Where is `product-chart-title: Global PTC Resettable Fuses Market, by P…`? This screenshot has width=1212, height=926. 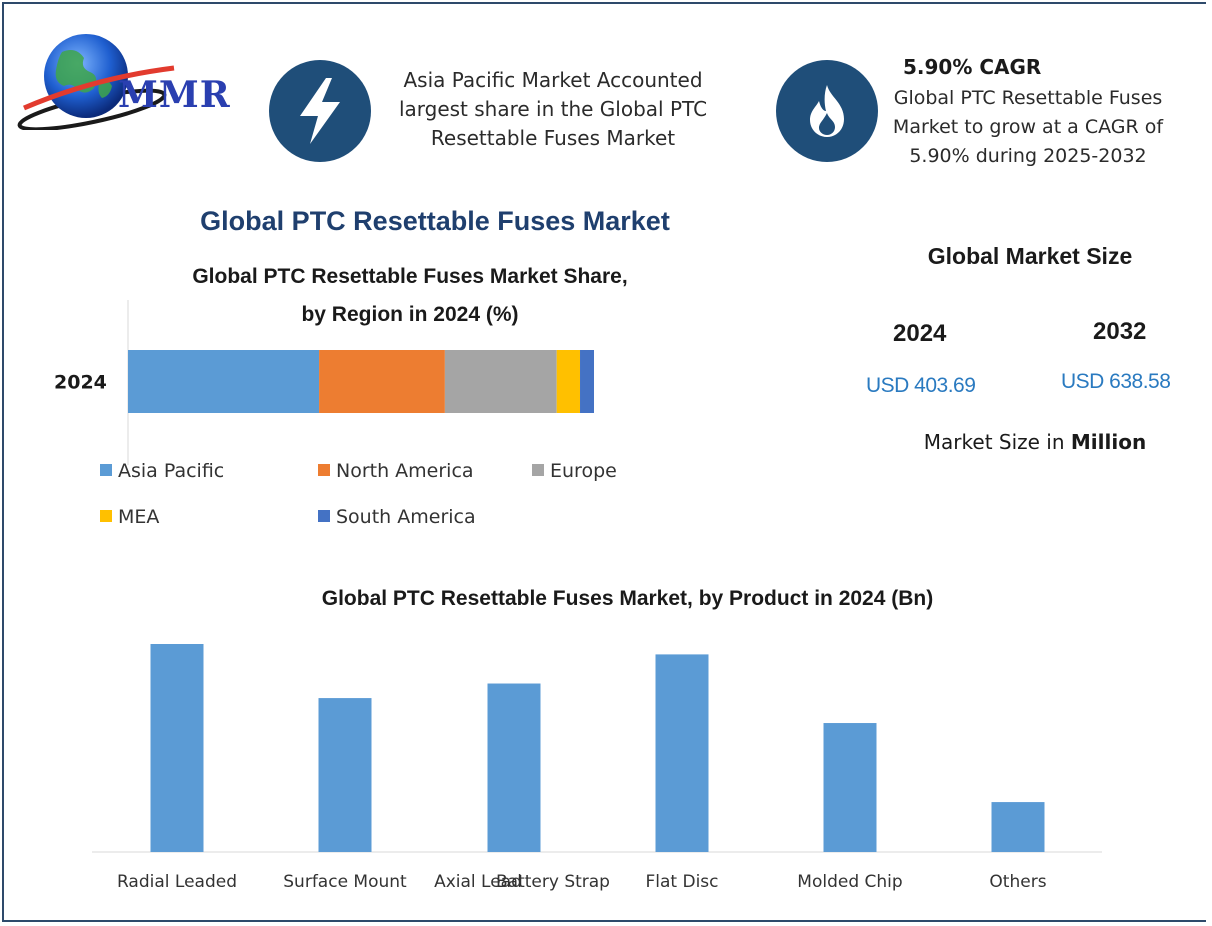
product-chart-title: Global PTC Resettable Fuses Market, by P… is located at coordinates (627, 598).